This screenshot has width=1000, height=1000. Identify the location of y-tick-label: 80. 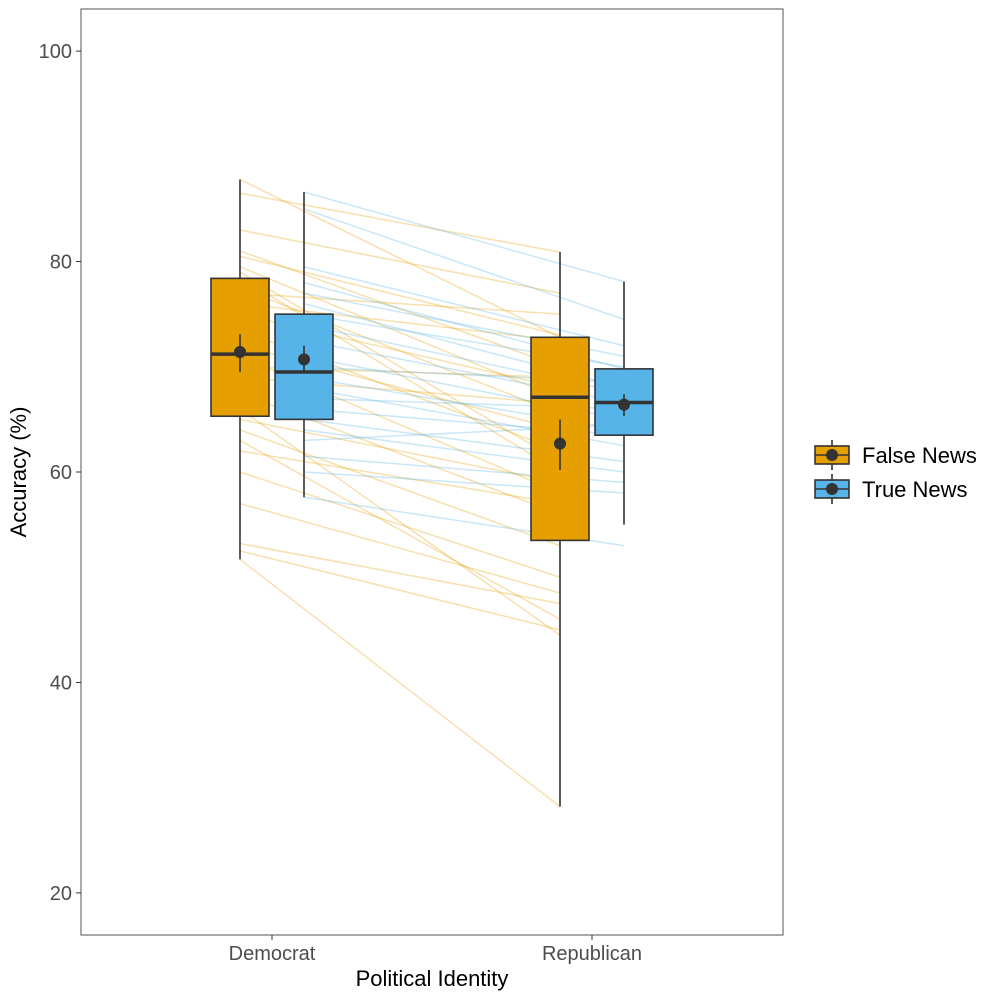
(61, 263).